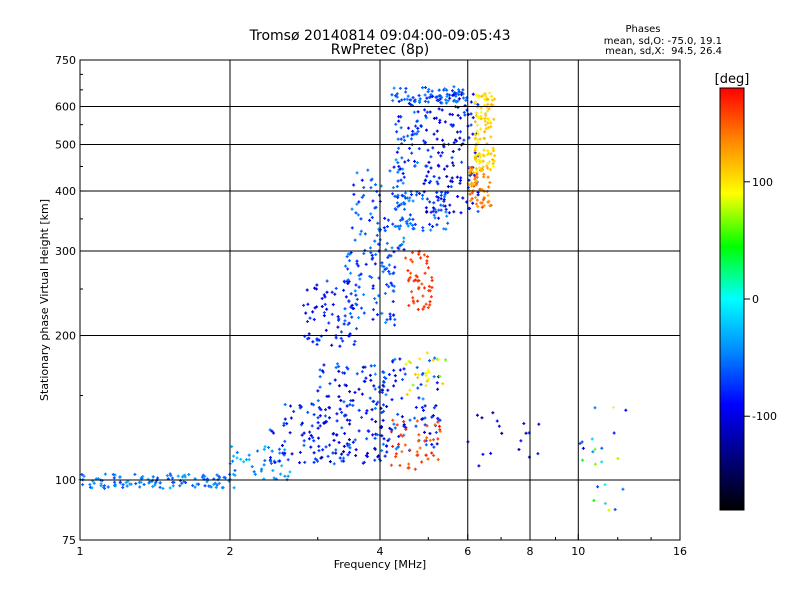 This screenshot has width=800, height=600. What do you see at coordinates (70, 300) in the screenshot?
I see `y-axis: 75 100 200 300 400 500 600 750` at bounding box center [70, 300].